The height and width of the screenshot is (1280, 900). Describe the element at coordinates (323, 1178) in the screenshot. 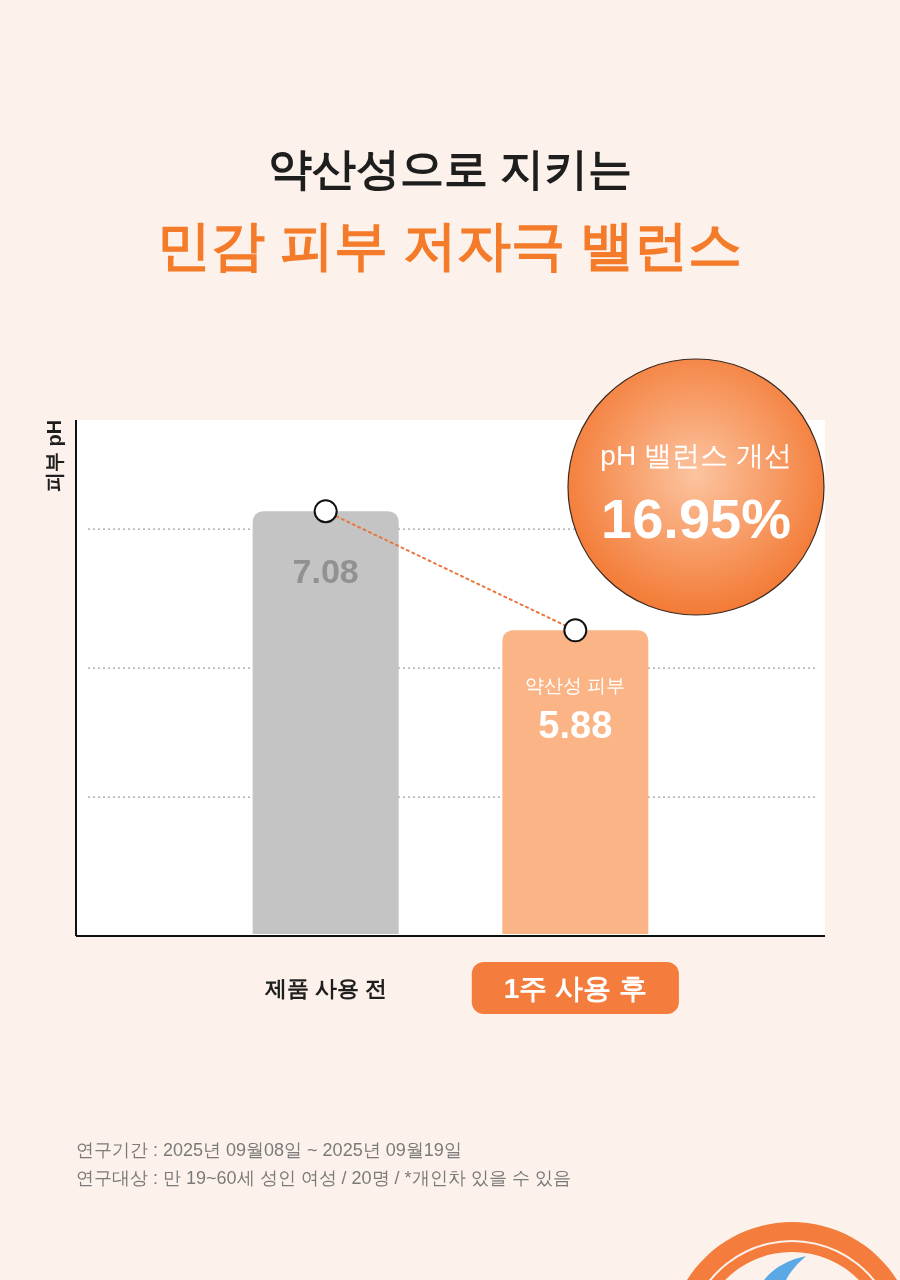

I see `text: 연구대상 : 만 19~60세 성인 여성 / 20명 / *개인차 있을 수 있음` at that location.